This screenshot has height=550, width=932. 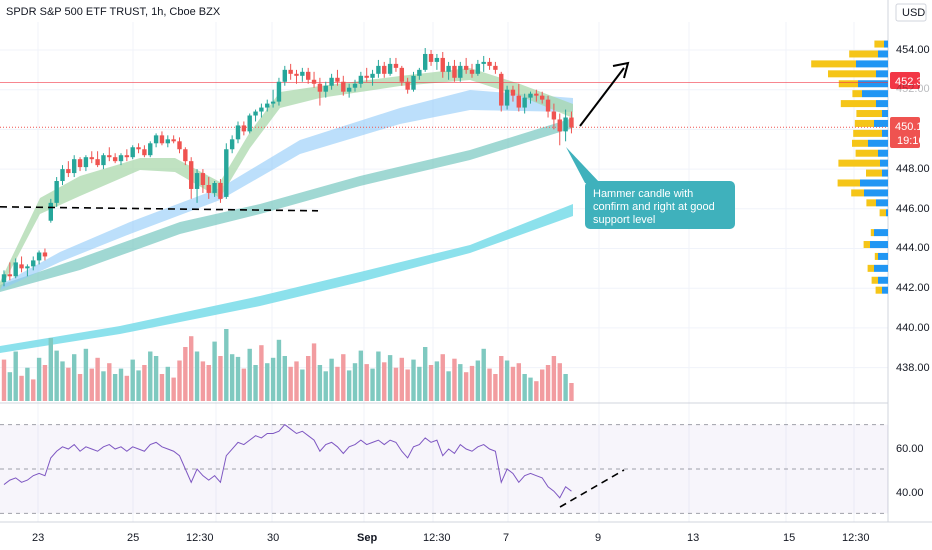 I want to click on annotation-pointer, so click(x=583, y=165).